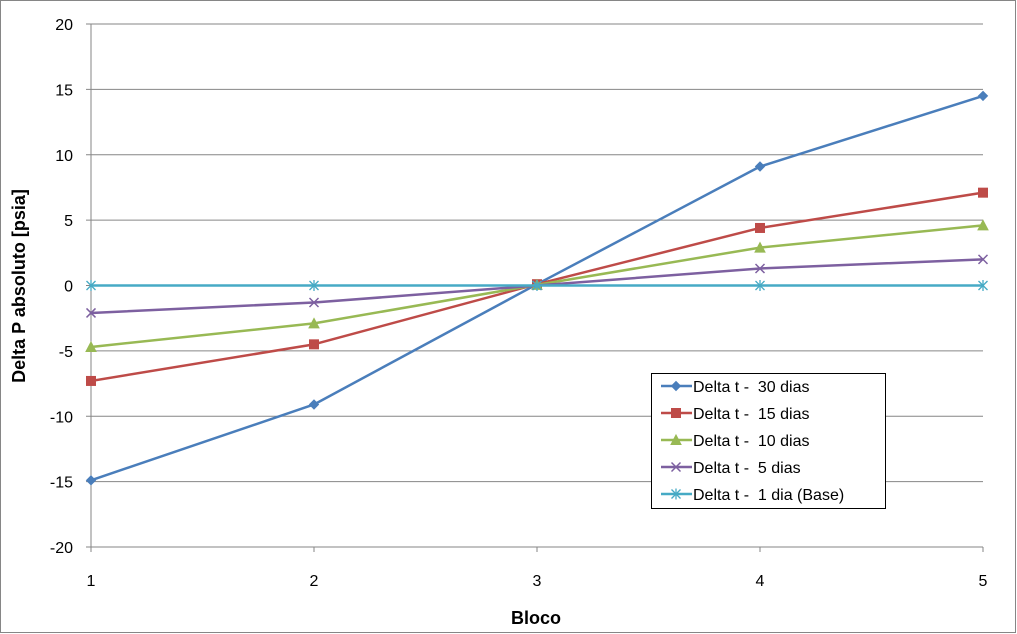  What do you see at coordinates (314, 581) in the screenshot?
I see `x-tick-label: 2` at bounding box center [314, 581].